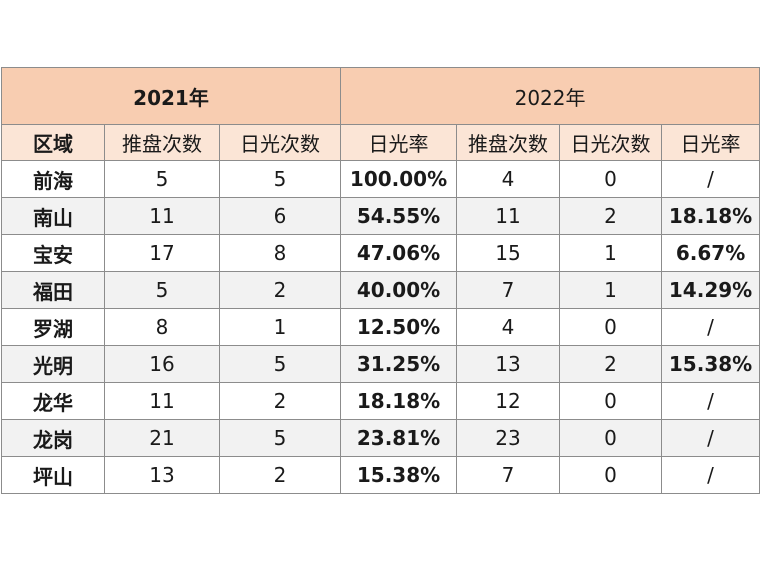 The width and height of the screenshot is (760, 565). Describe the element at coordinates (162, 142) in the screenshot. I see `header-launch-count-2021: 推盘次数` at that location.